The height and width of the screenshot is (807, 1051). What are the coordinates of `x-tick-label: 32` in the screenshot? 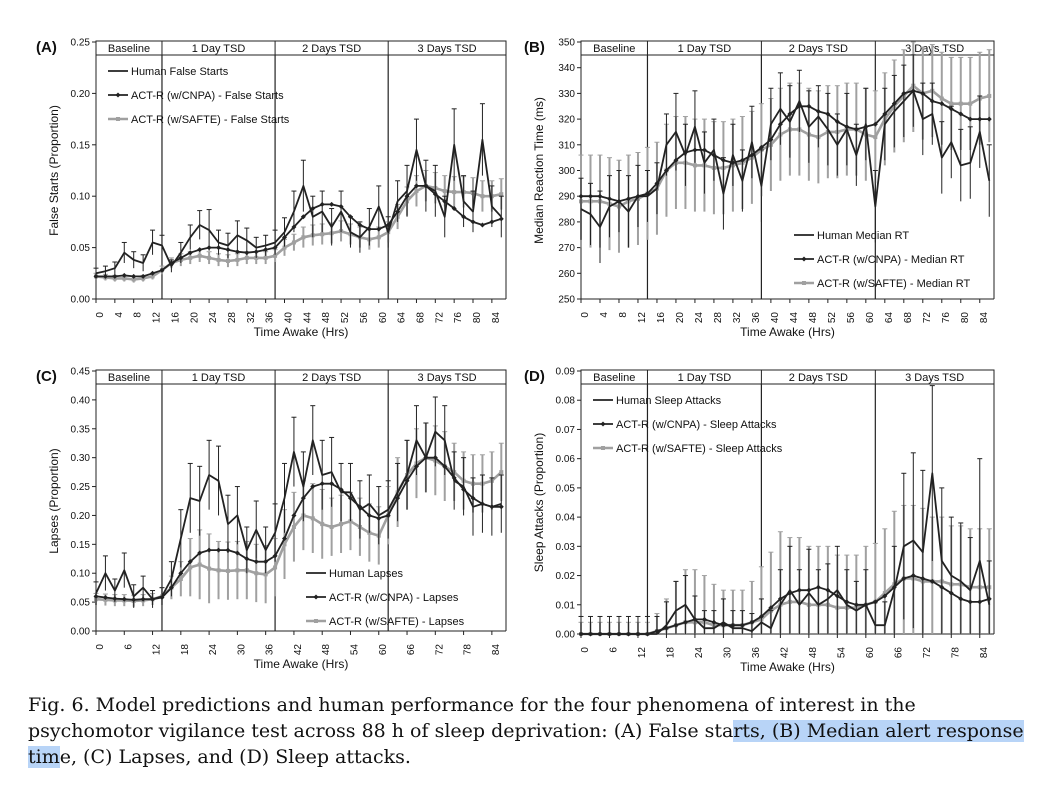 It's located at (251, 318).